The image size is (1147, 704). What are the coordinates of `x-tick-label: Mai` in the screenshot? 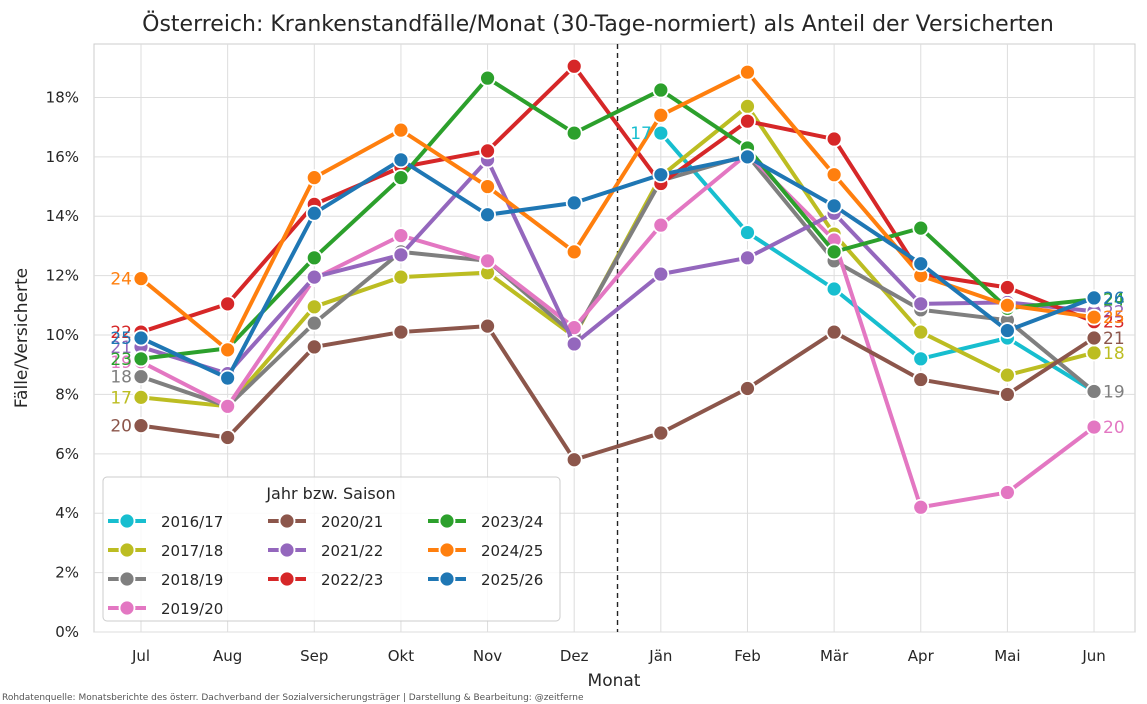 It's located at (1007, 656).